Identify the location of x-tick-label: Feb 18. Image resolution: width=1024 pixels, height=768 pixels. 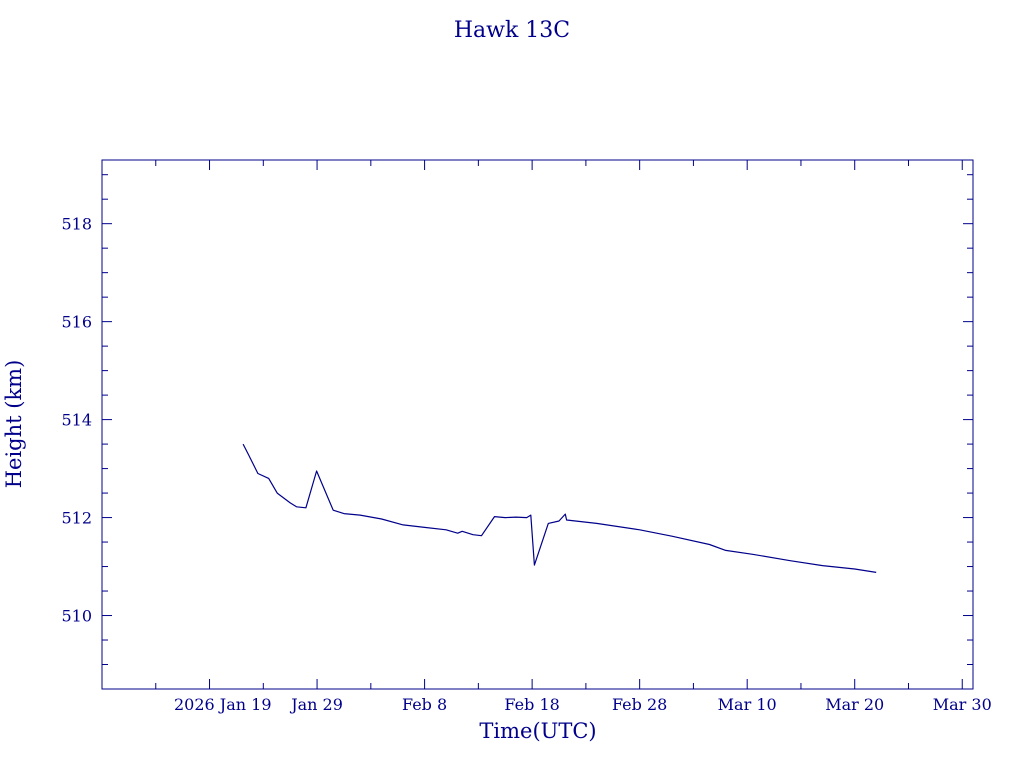
(531, 704).